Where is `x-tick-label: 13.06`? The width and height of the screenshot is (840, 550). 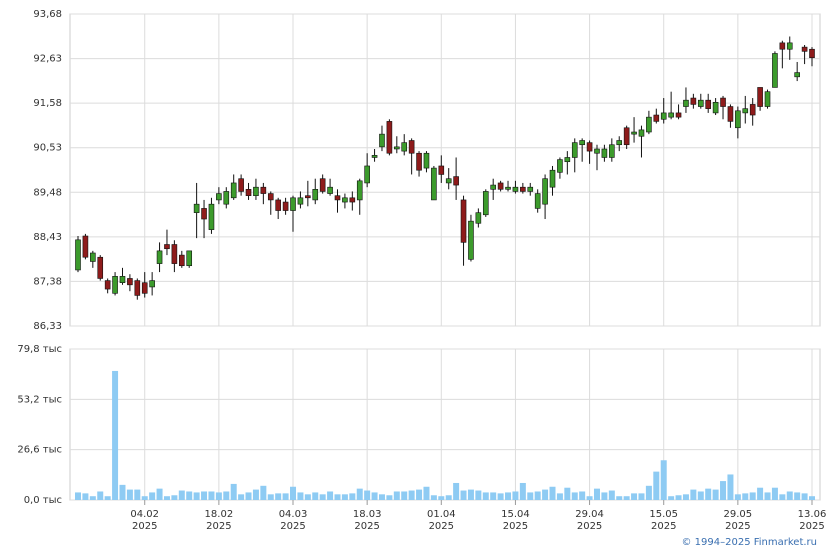
x-tick-label: 13.06 is located at coordinates (812, 514).